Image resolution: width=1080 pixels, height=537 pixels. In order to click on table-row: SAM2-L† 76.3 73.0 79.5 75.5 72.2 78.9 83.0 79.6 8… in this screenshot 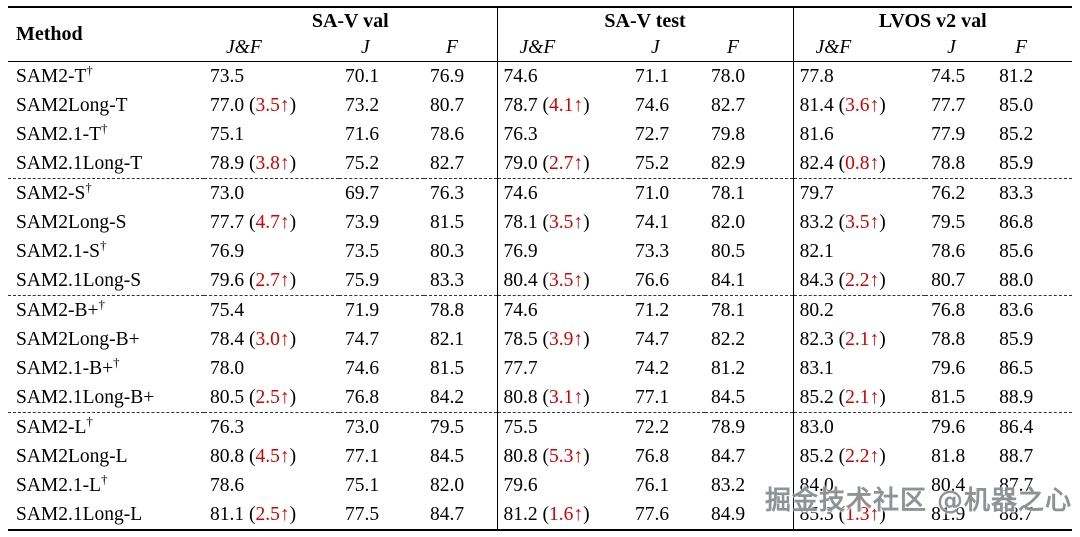, I will do `click(540, 427)`.